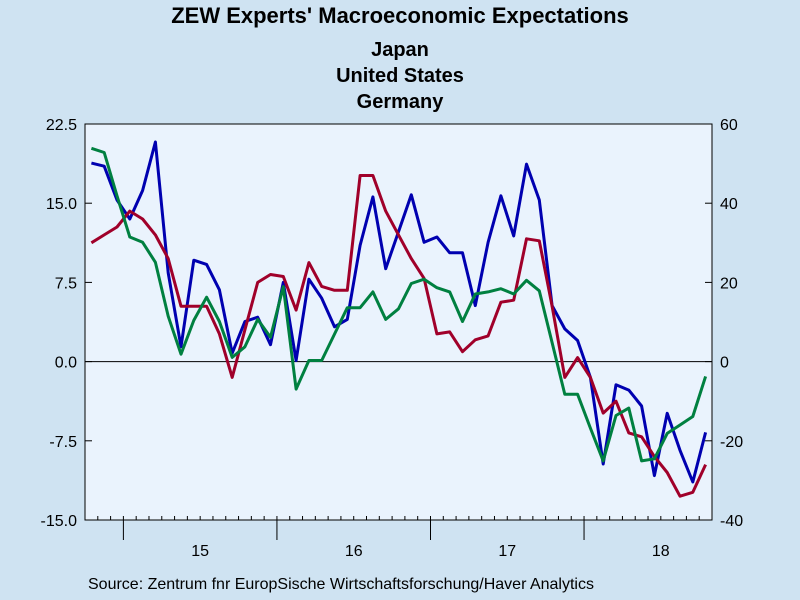 The image size is (800, 600). What do you see at coordinates (729, 283) in the screenshot?
I see `y-right-tick-label: 20` at bounding box center [729, 283].